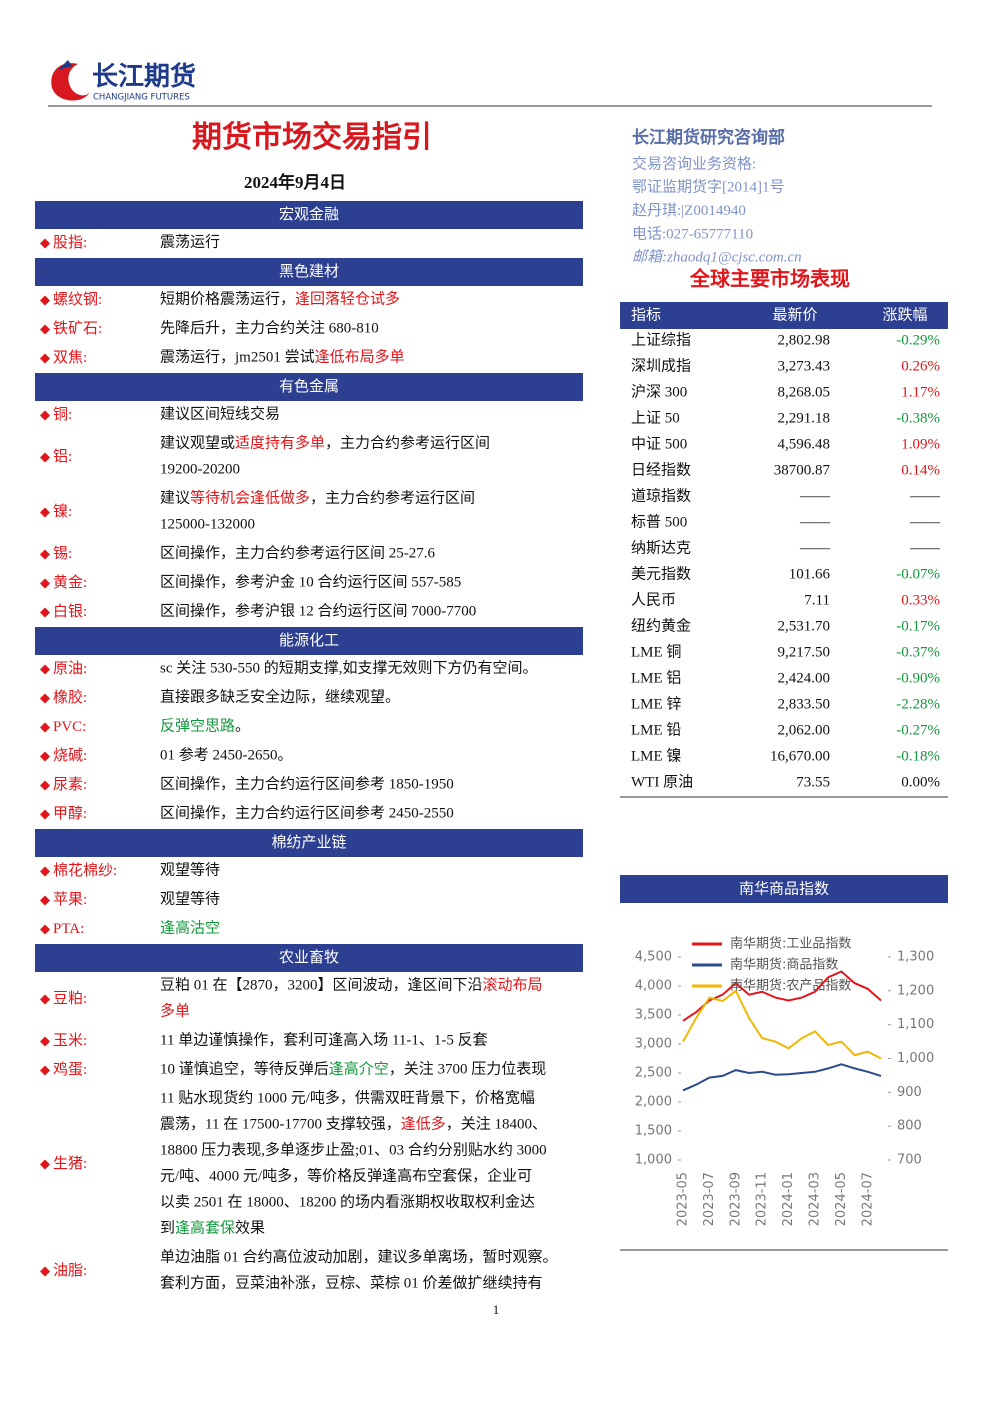 The image size is (992, 1403). I want to click on y2-tick-label: 1,000, so click(915, 1058).